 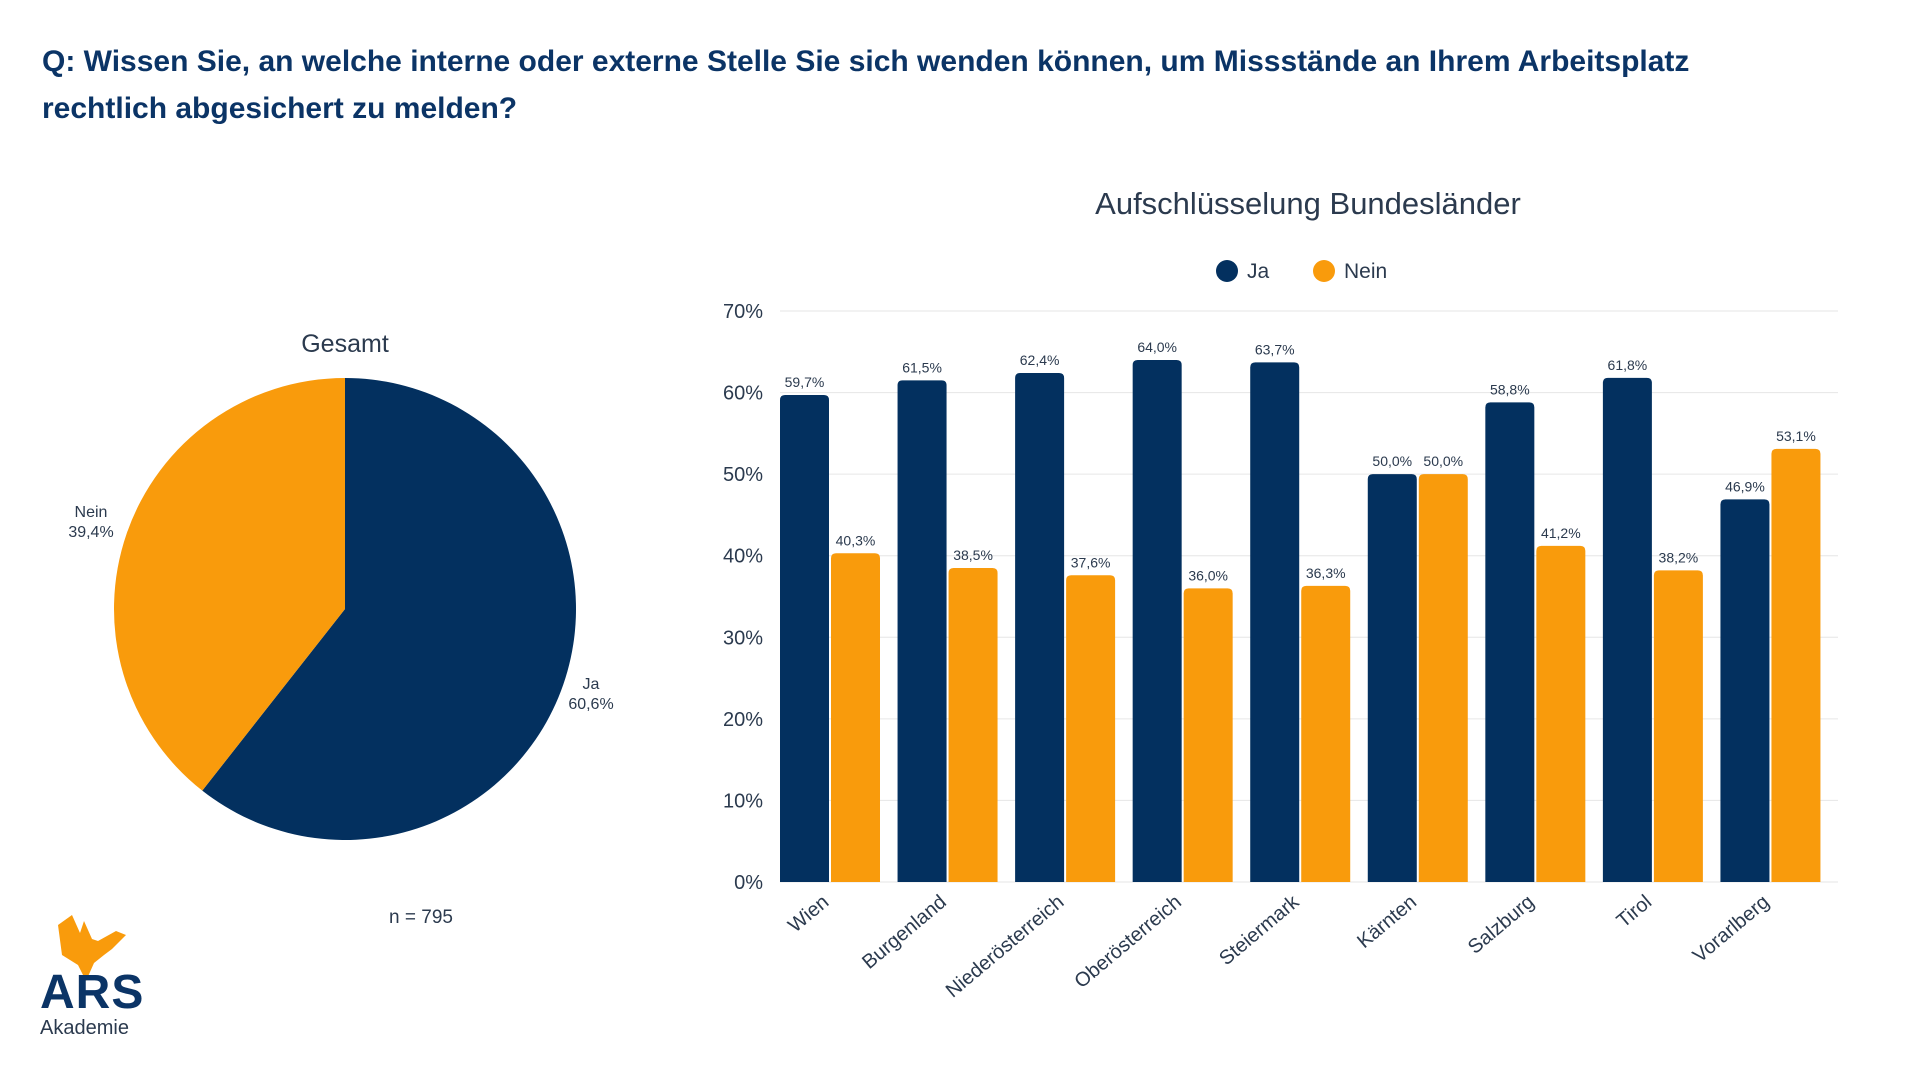 What do you see at coordinates (84, 1028) in the screenshot?
I see `logo-subtitle: Akademie` at bounding box center [84, 1028].